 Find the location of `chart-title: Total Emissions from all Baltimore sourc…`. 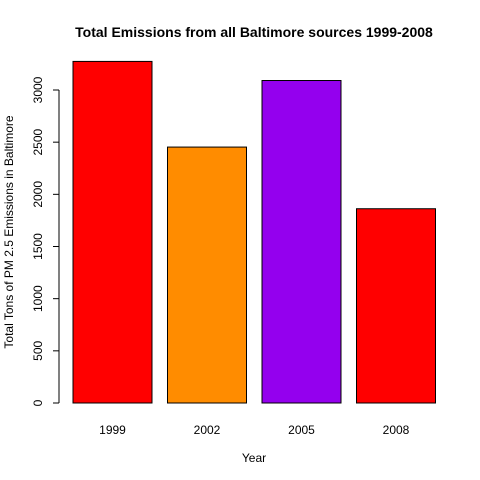

chart-title: Total Emissions from all Baltimore sourc… is located at coordinates (254, 32).